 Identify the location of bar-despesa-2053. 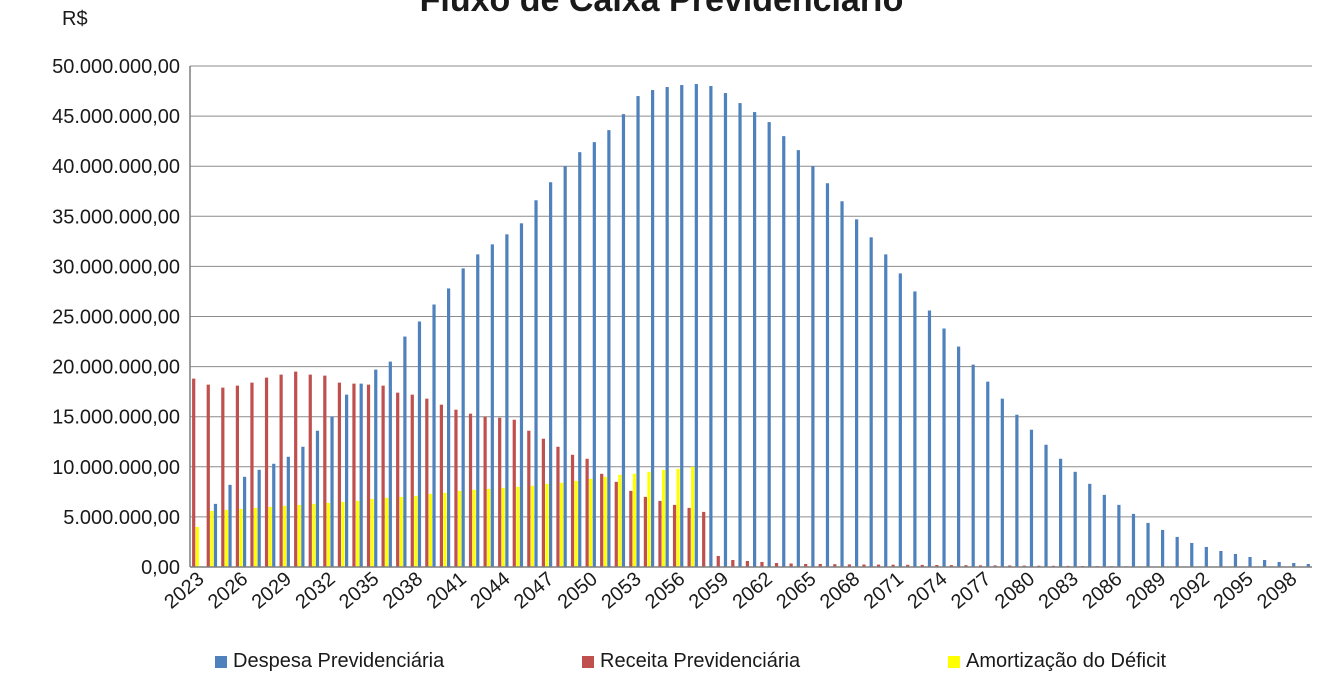
(638, 331).